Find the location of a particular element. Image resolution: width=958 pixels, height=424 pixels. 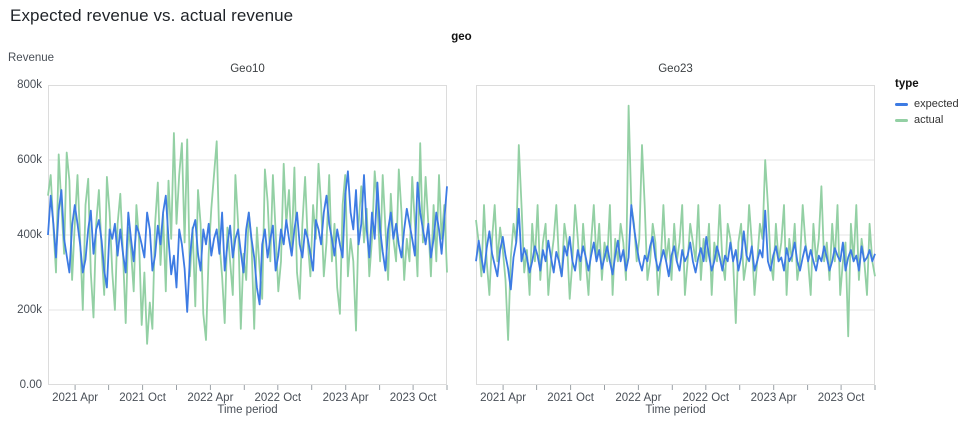

legend-label-actual: actual is located at coordinates (929, 120).